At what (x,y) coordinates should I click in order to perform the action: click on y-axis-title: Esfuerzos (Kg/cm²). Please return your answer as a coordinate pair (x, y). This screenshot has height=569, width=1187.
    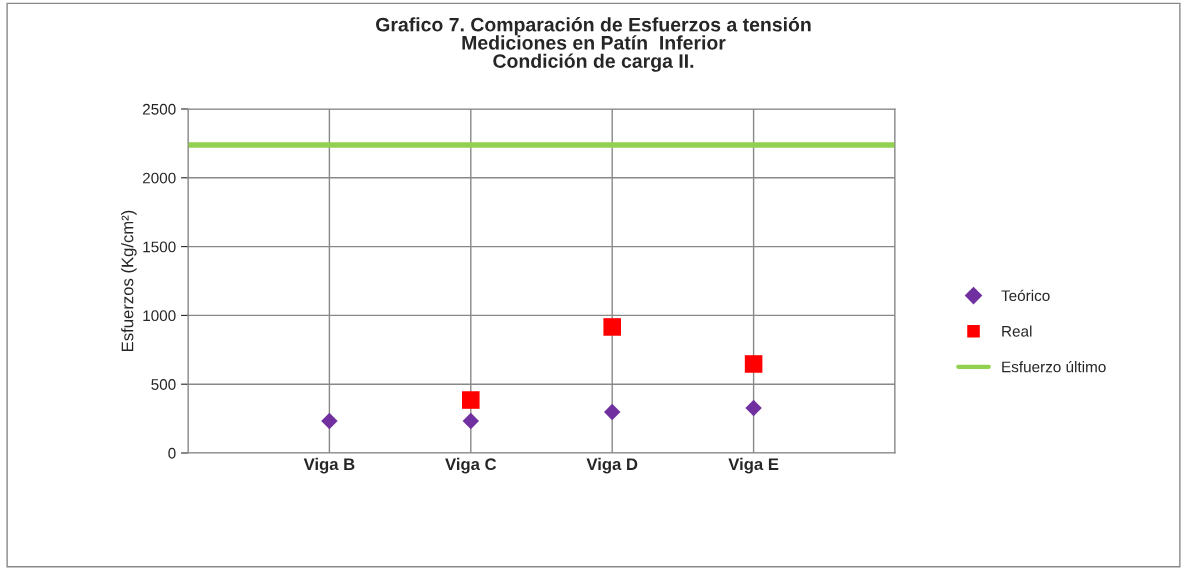
    Looking at the image, I should click on (129, 280).